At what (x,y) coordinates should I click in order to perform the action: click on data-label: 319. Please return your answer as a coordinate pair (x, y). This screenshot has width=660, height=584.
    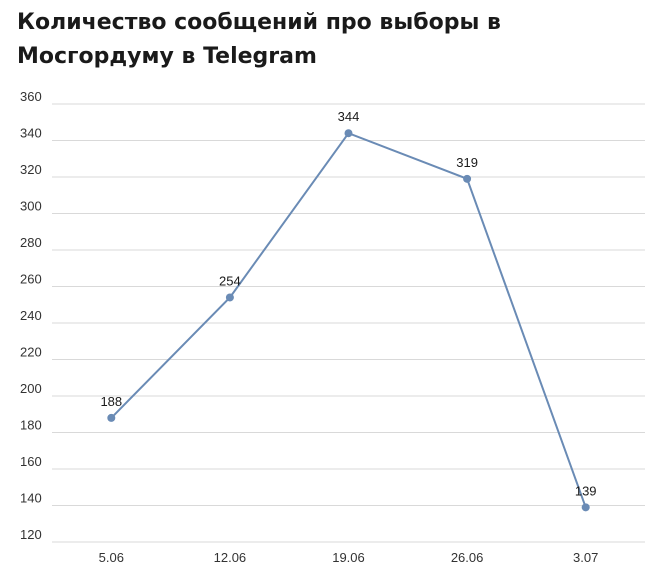
    Looking at the image, I should click on (467, 162).